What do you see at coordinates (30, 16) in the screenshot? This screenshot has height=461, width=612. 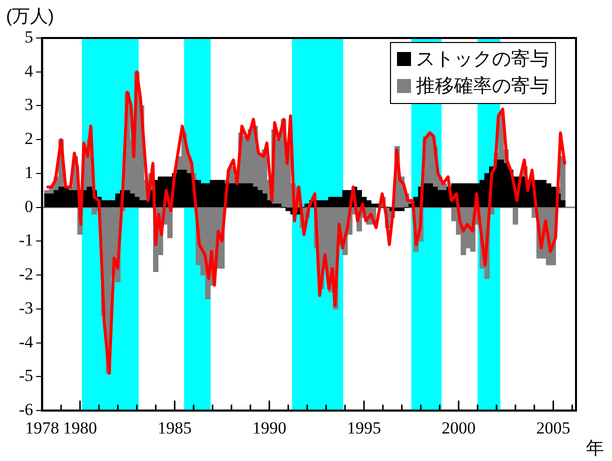 I see `y-axis-title: (万人)` at bounding box center [30, 16].